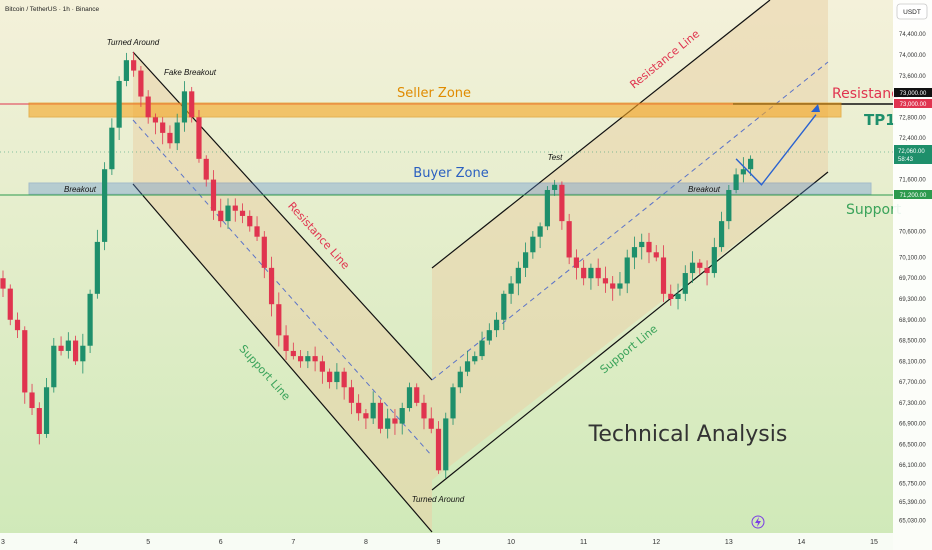 The width and height of the screenshot is (932, 550). Describe the element at coordinates (133, 42) in the screenshot. I see `turned-around-top-label: Turned Around` at that location.